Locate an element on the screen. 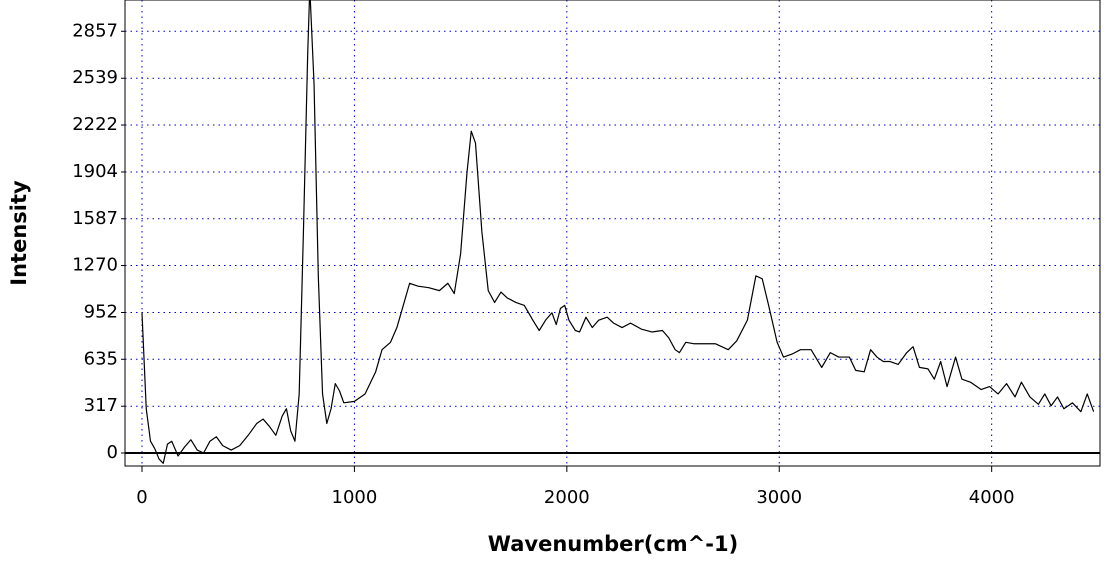 The width and height of the screenshot is (1116, 567). y-tick-label: 0 is located at coordinates (112, 452).